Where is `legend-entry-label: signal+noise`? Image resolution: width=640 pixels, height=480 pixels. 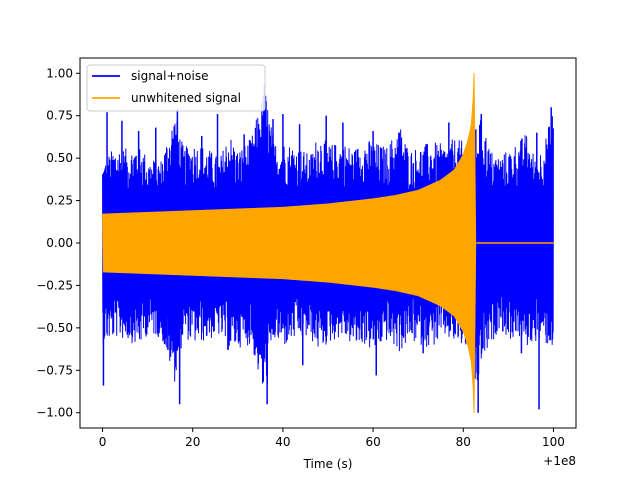 legend-entry-label: signal+noise is located at coordinates (169, 76).